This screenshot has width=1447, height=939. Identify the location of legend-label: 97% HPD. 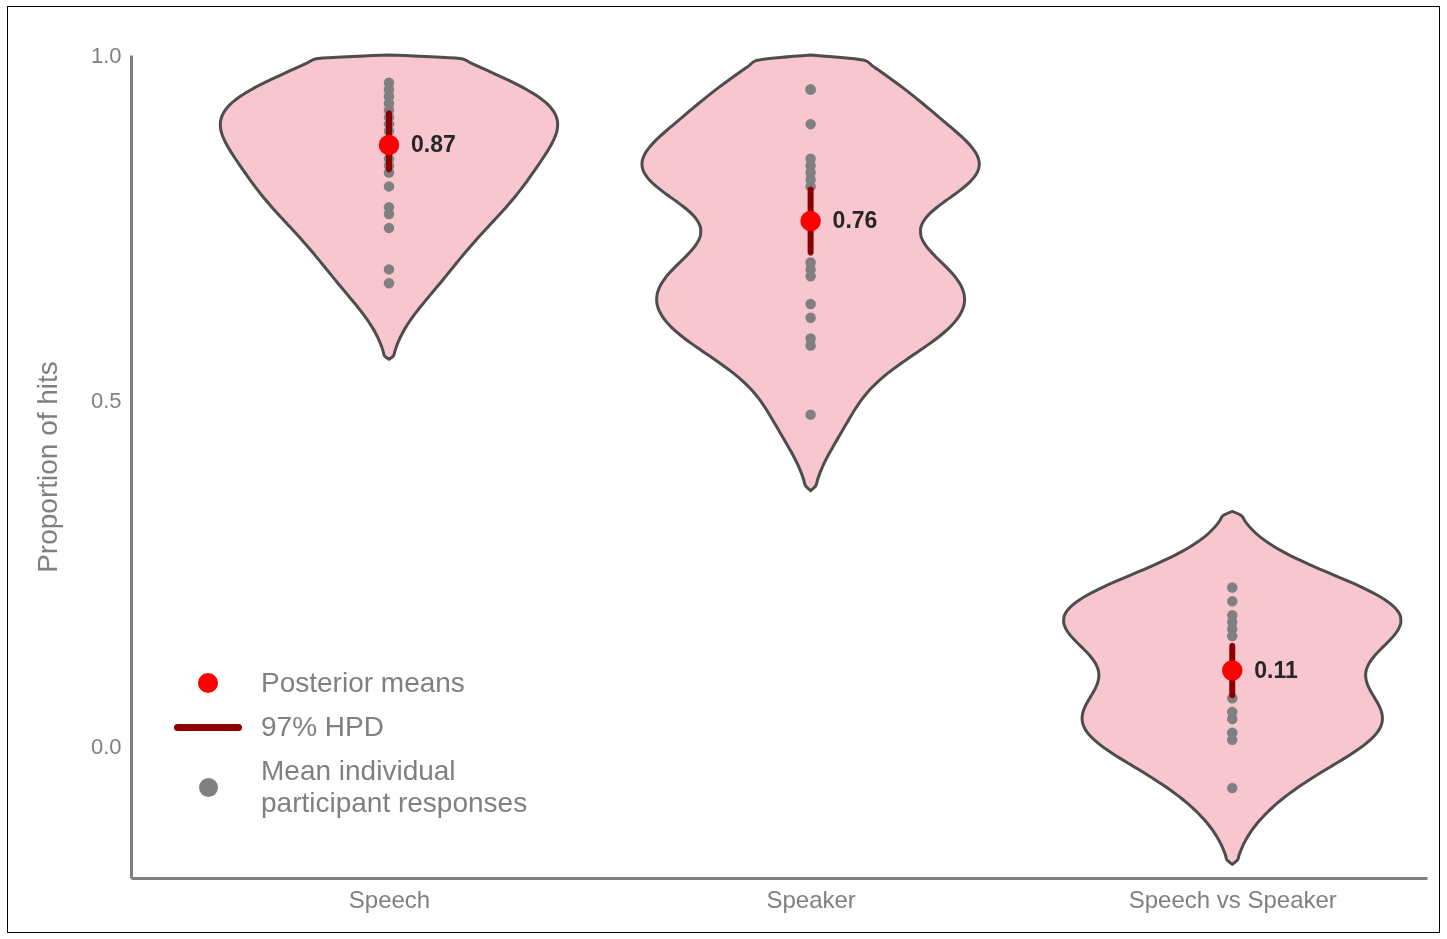
(323, 727).